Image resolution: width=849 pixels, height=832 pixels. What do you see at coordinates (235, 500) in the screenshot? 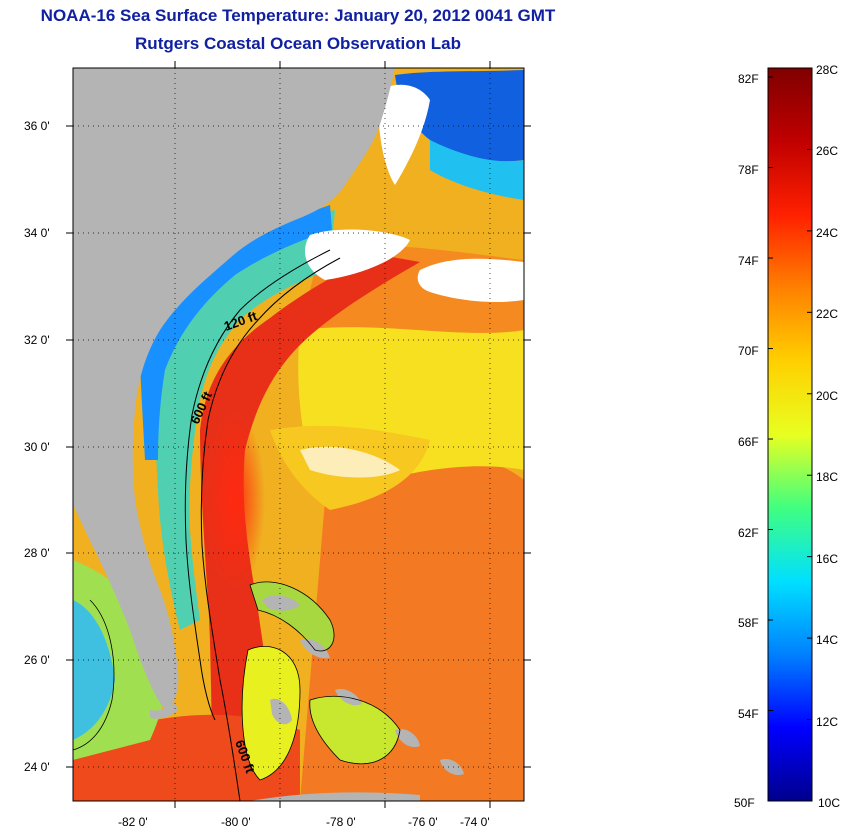
I see `gulf-stream-glow` at bounding box center [235, 500].